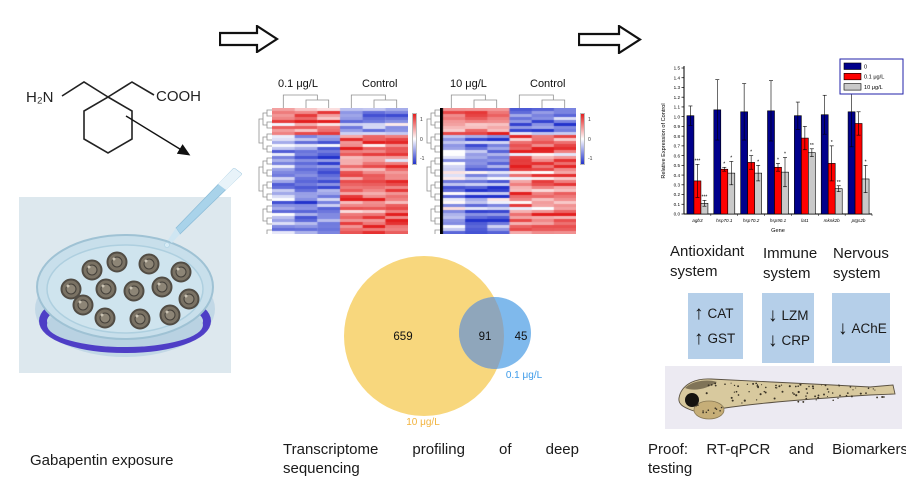 This screenshot has width=906, height=495. What do you see at coordinates (298, 84) in the screenshot?
I see `heatmap1-group-label: 0.1 μg/L` at bounding box center [298, 84].